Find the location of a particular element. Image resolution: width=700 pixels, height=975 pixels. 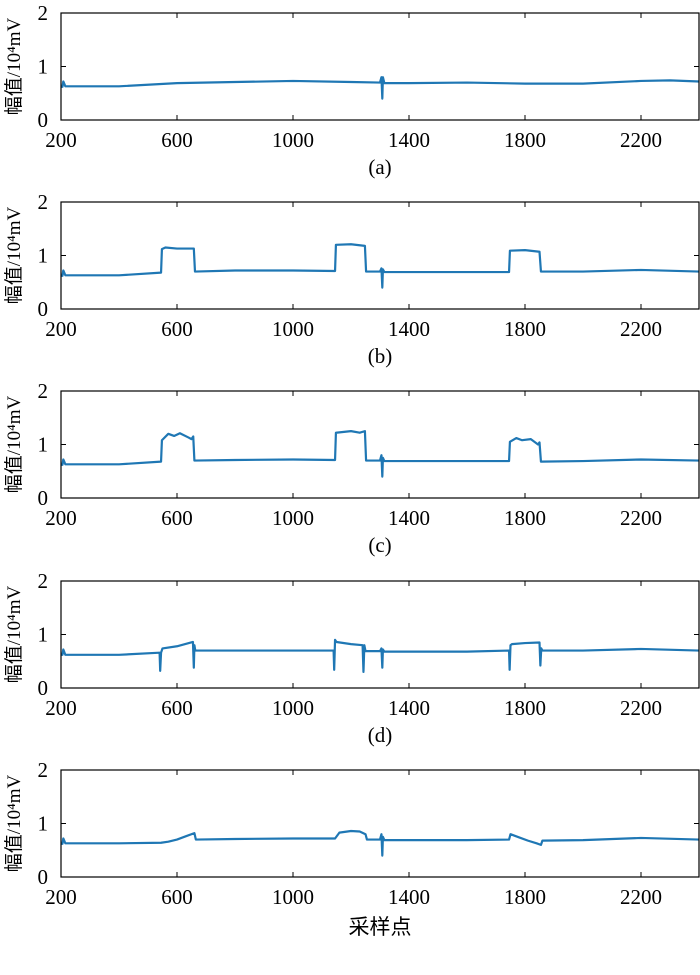

panel-caption: (d) is located at coordinates (380, 735).